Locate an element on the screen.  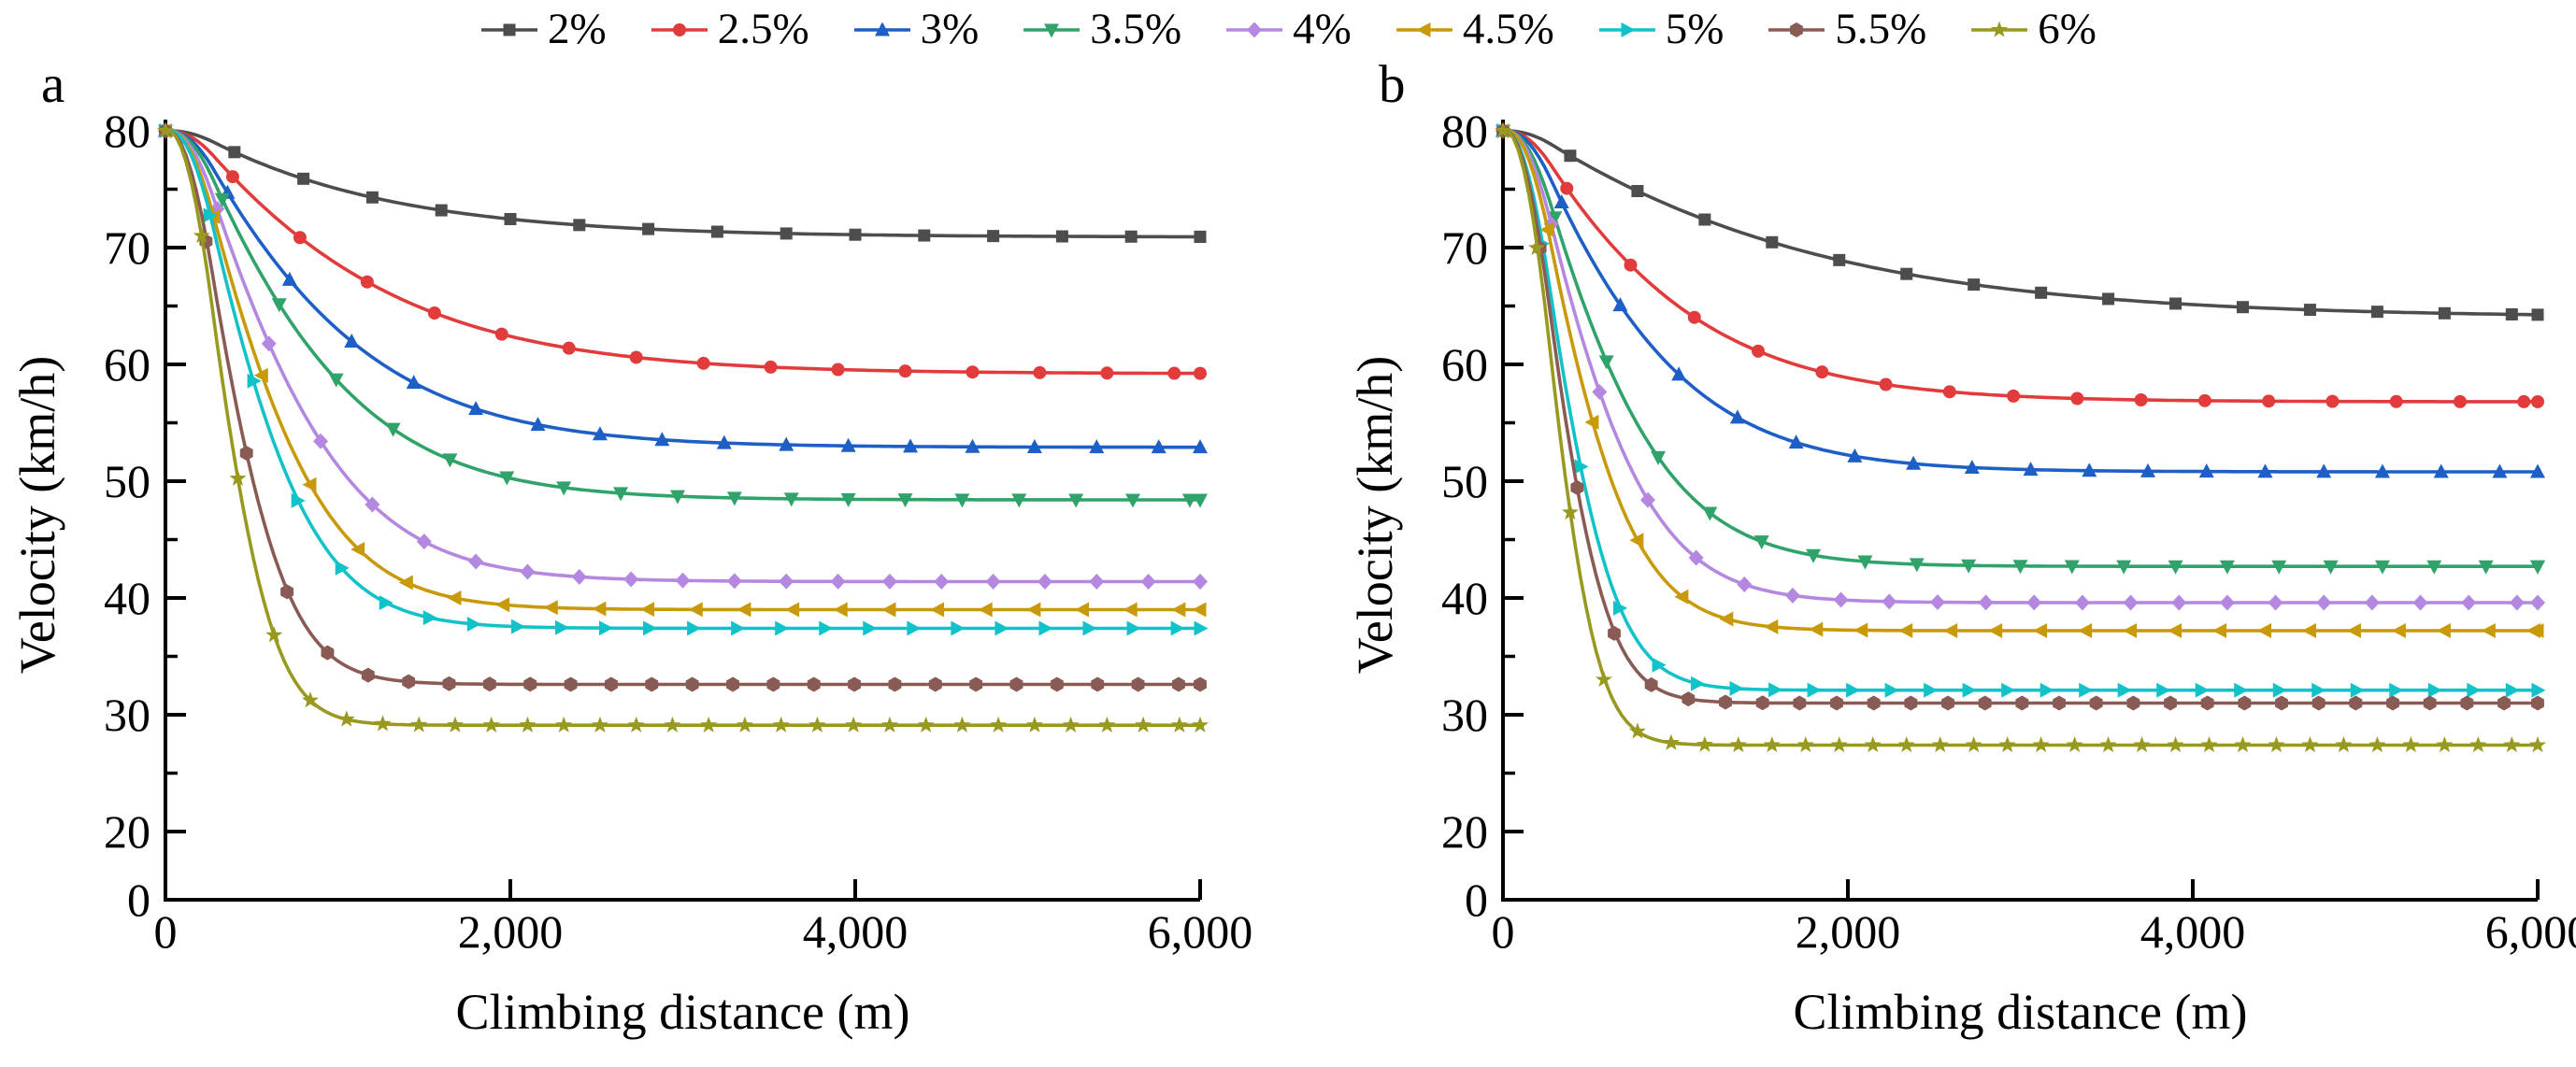
legend-marker-hexagon-icon is located at coordinates (1797, 29).